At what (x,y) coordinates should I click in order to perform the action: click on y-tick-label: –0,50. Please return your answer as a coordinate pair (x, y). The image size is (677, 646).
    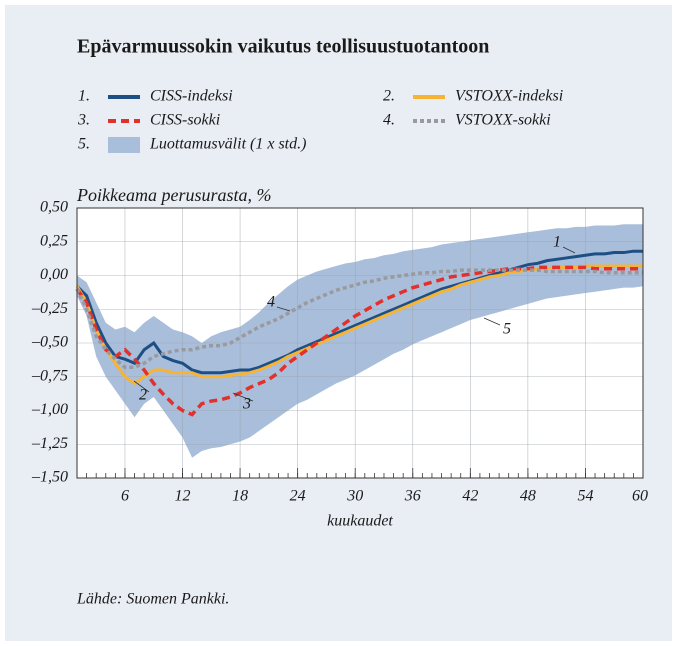
    Looking at the image, I should click on (49, 342).